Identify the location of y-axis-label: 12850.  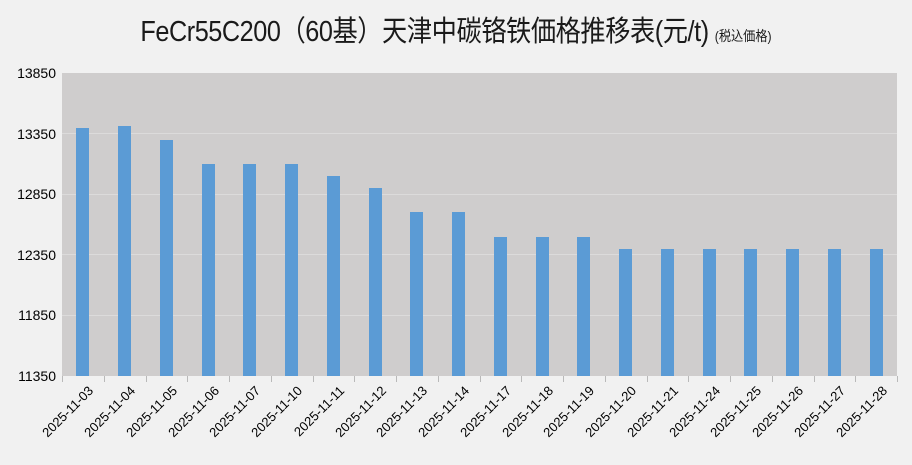
(36, 194).